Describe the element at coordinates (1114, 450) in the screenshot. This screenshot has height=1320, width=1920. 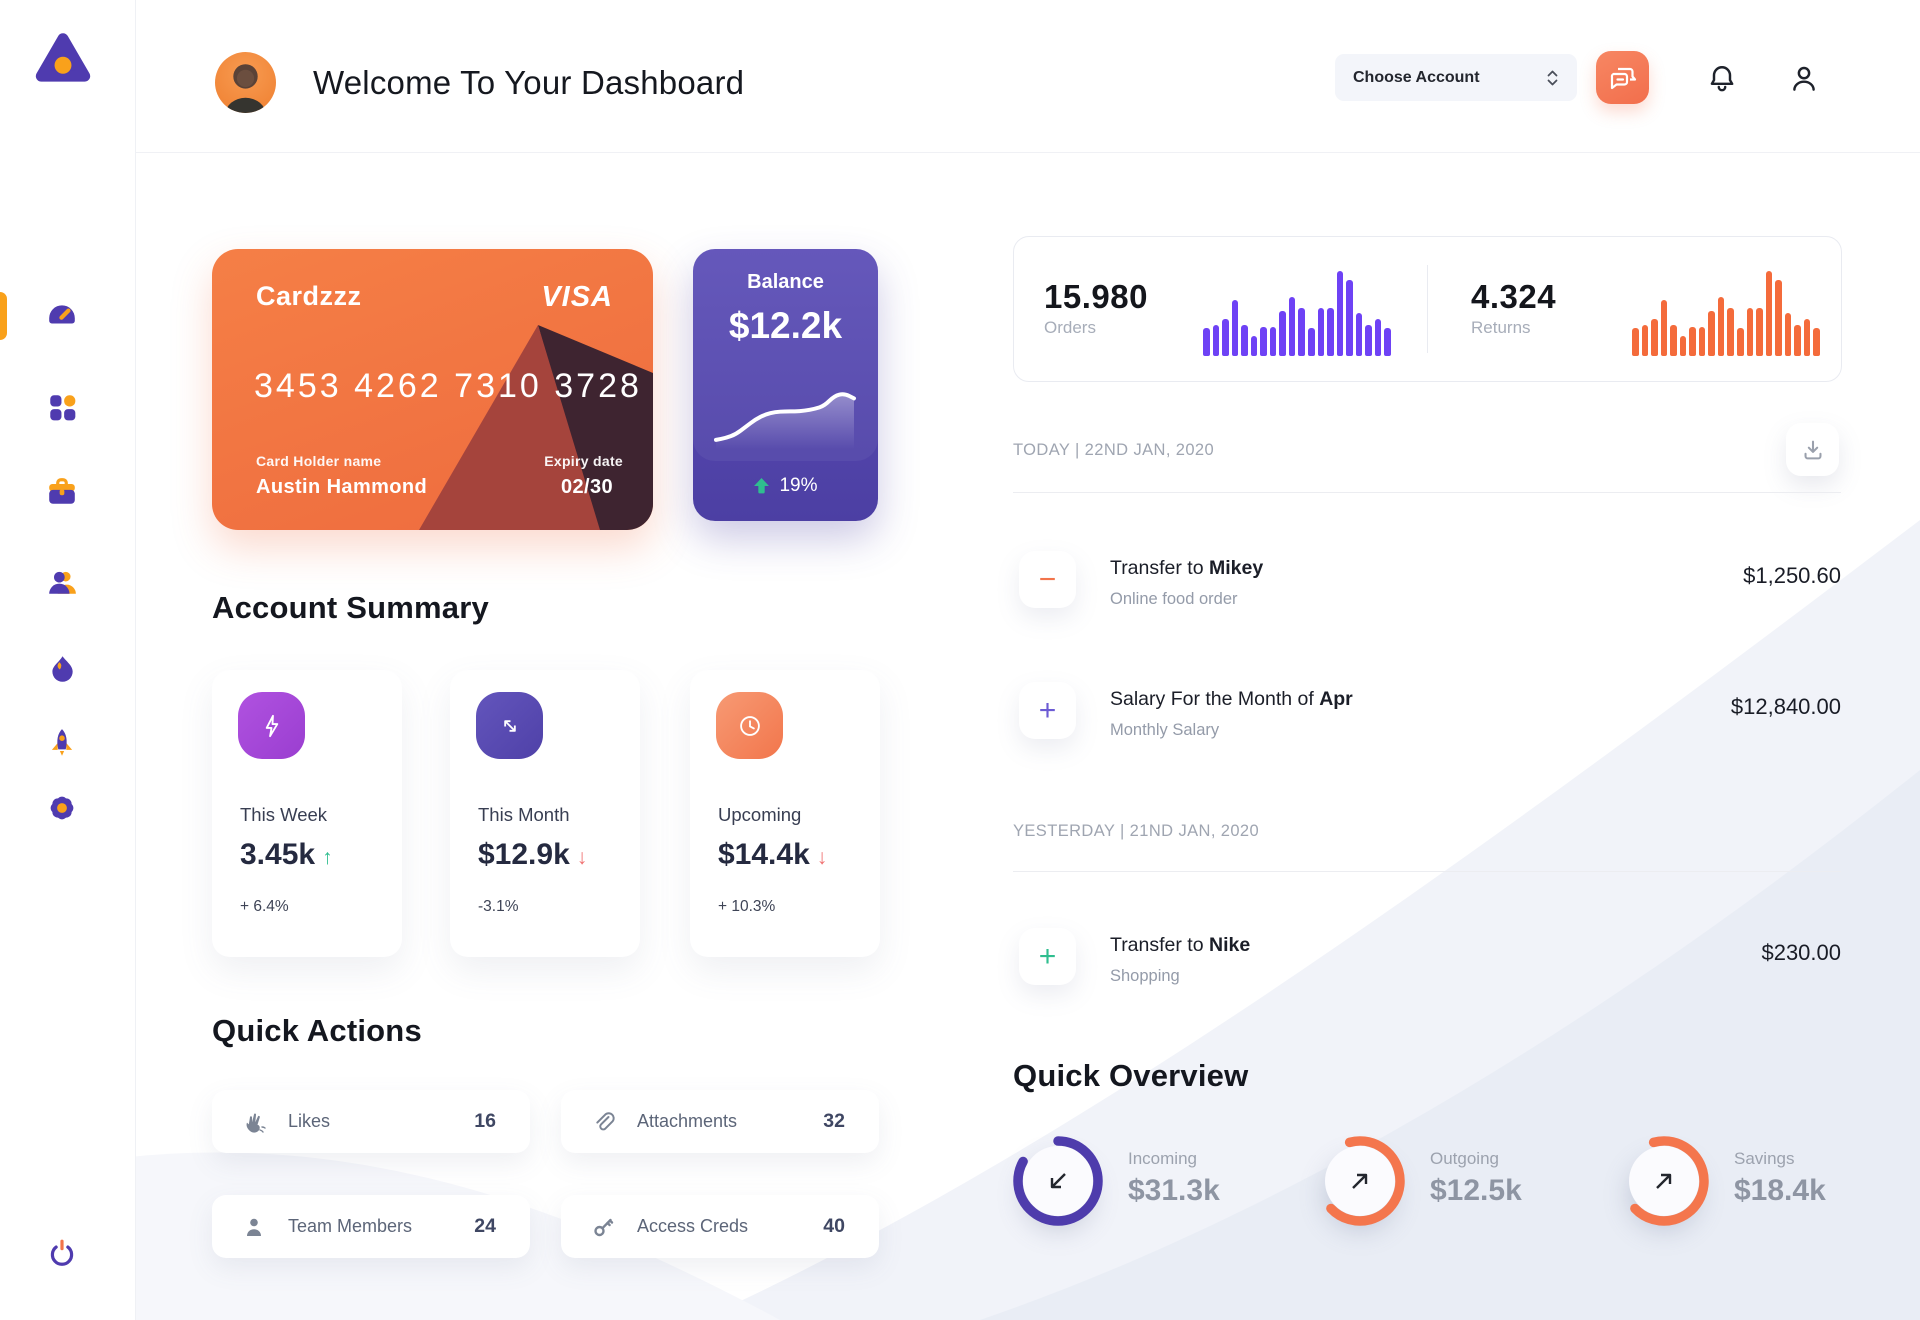
I see `tx-group-header-today: TODAY | 22ND JAN, 2020` at that location.